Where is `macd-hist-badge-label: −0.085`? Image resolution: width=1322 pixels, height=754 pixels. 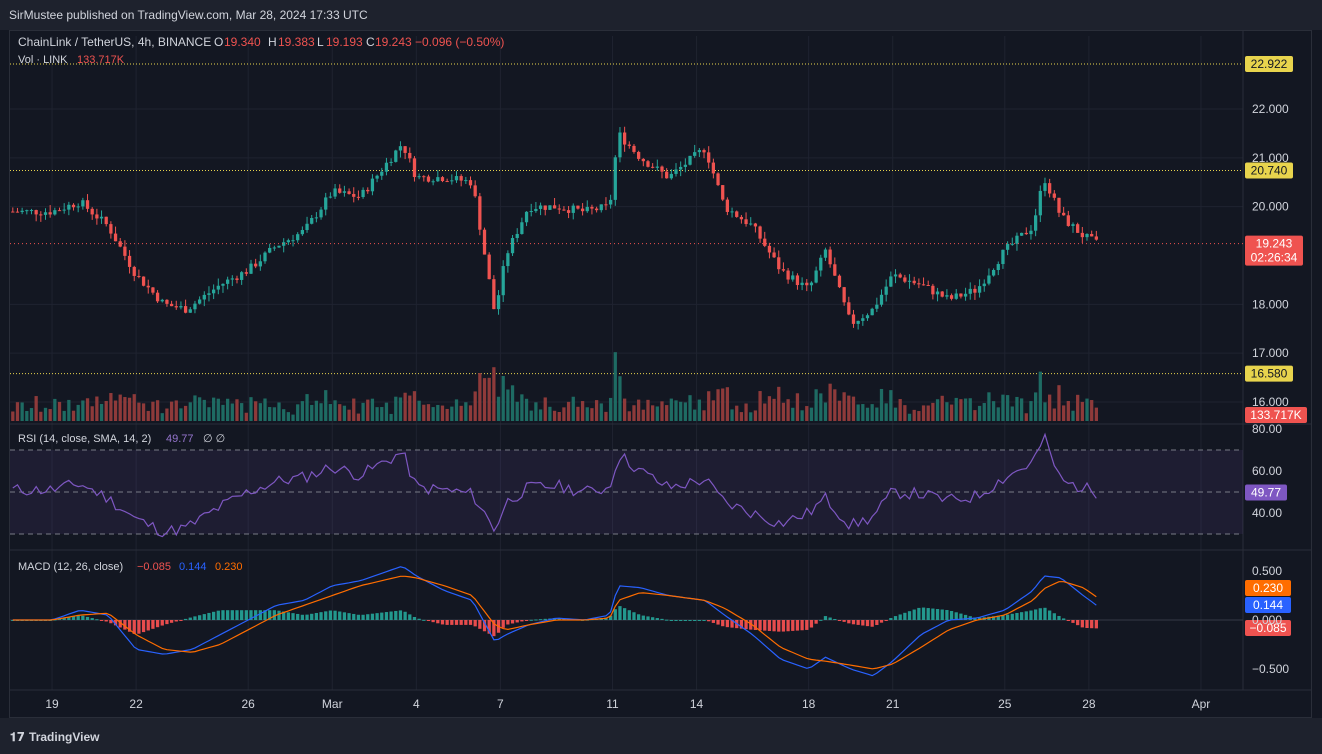 macd-hist-badge-label: −0.085 is located at coordinates (1267, 628).